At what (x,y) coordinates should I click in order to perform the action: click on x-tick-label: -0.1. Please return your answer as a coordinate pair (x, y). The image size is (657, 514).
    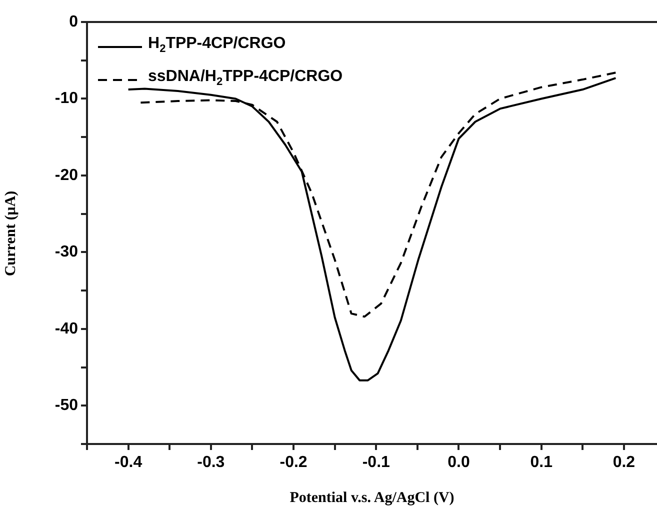
    Looking at the image, I should click on (376, 463).